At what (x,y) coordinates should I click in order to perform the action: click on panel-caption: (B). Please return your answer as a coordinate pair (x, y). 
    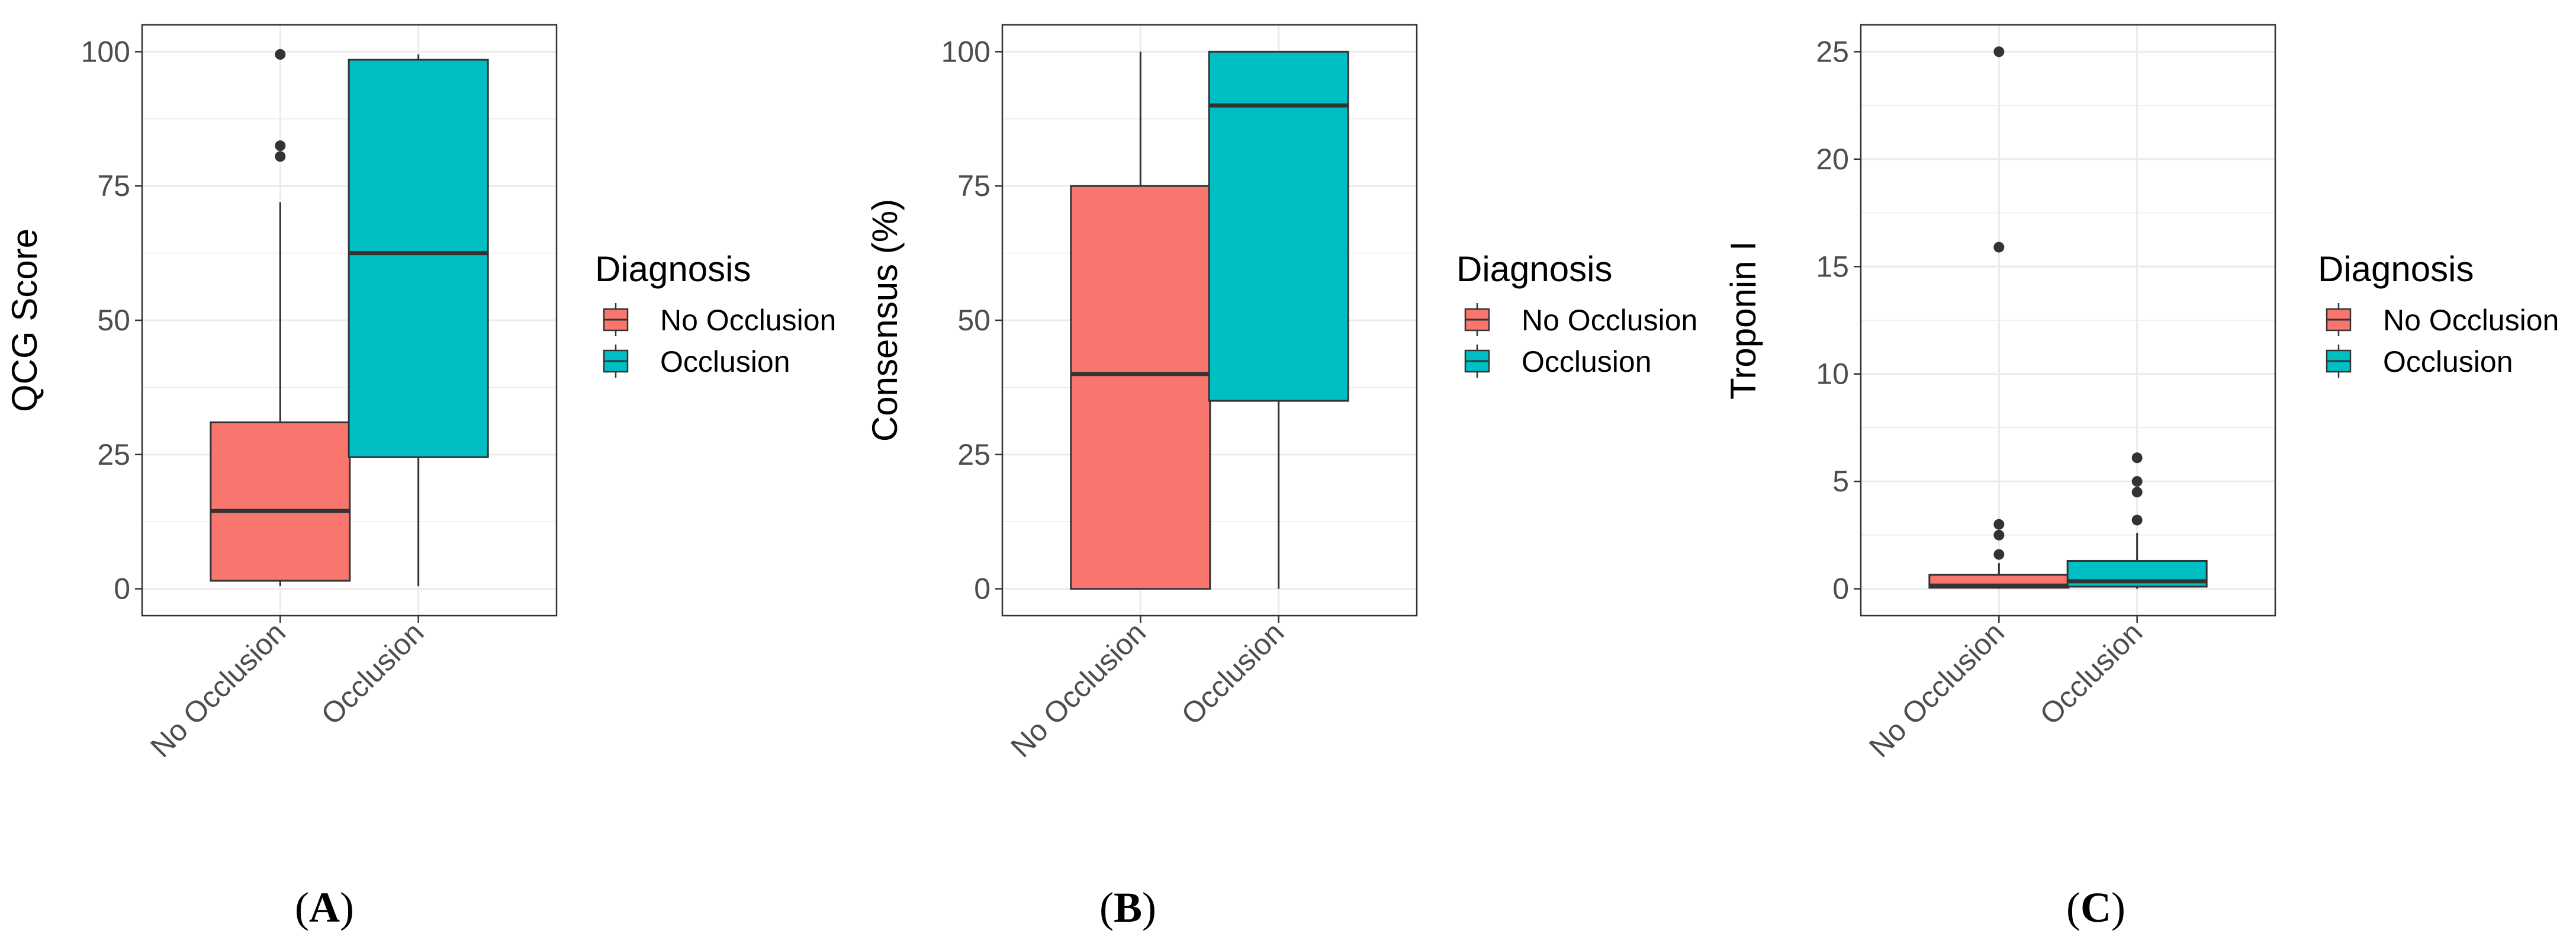
    Looking at the image, I should click on (1127, 908).